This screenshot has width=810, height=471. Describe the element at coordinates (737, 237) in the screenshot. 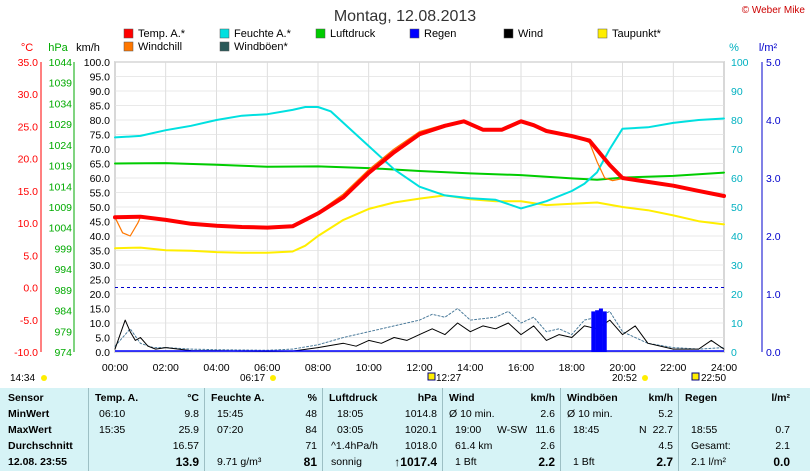

I see `tick-hum: 40` at that location.